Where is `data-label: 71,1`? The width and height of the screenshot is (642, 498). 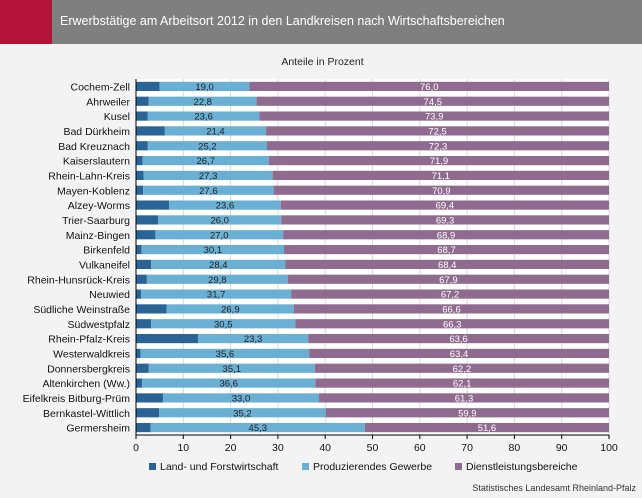 data-label: 71,1 is located at coordinates (441, 176).